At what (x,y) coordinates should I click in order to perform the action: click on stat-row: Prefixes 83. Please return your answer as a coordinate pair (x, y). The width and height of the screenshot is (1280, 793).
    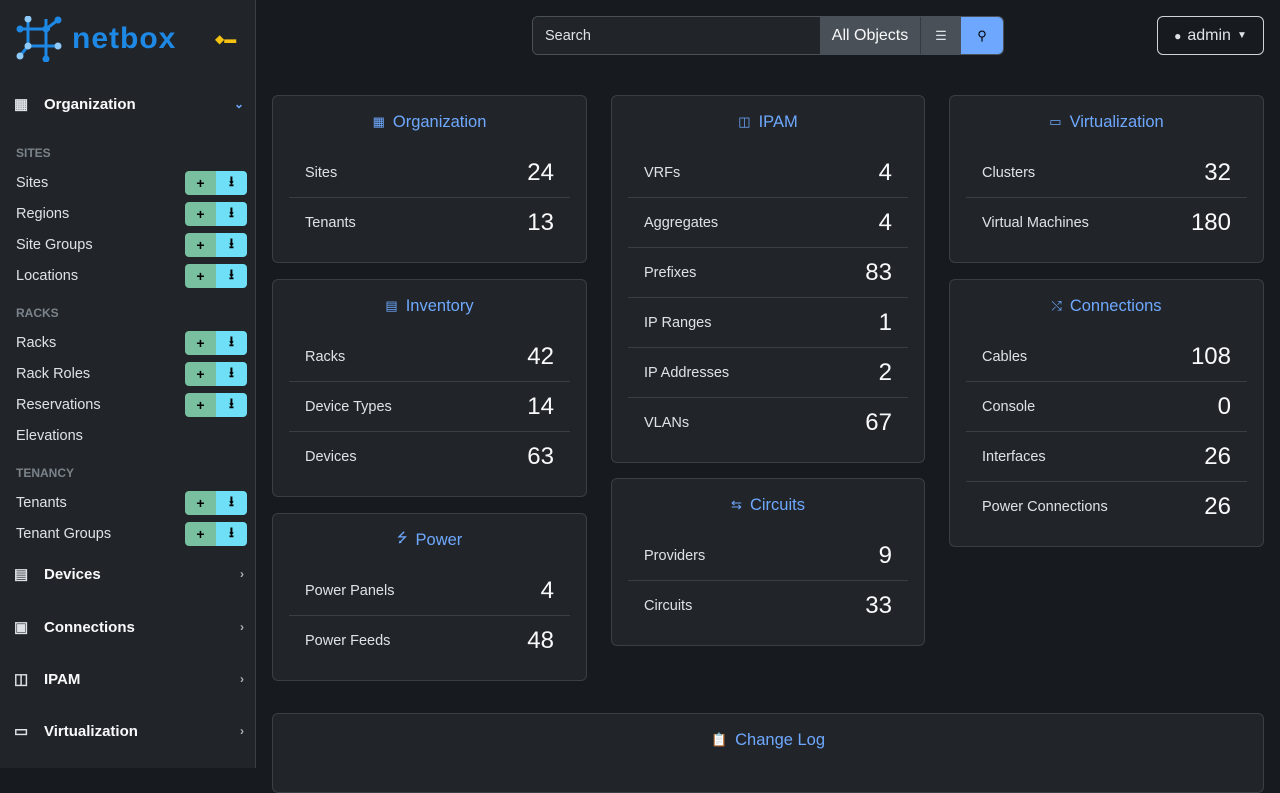
    Looking at the image, I should click on (768, 273).